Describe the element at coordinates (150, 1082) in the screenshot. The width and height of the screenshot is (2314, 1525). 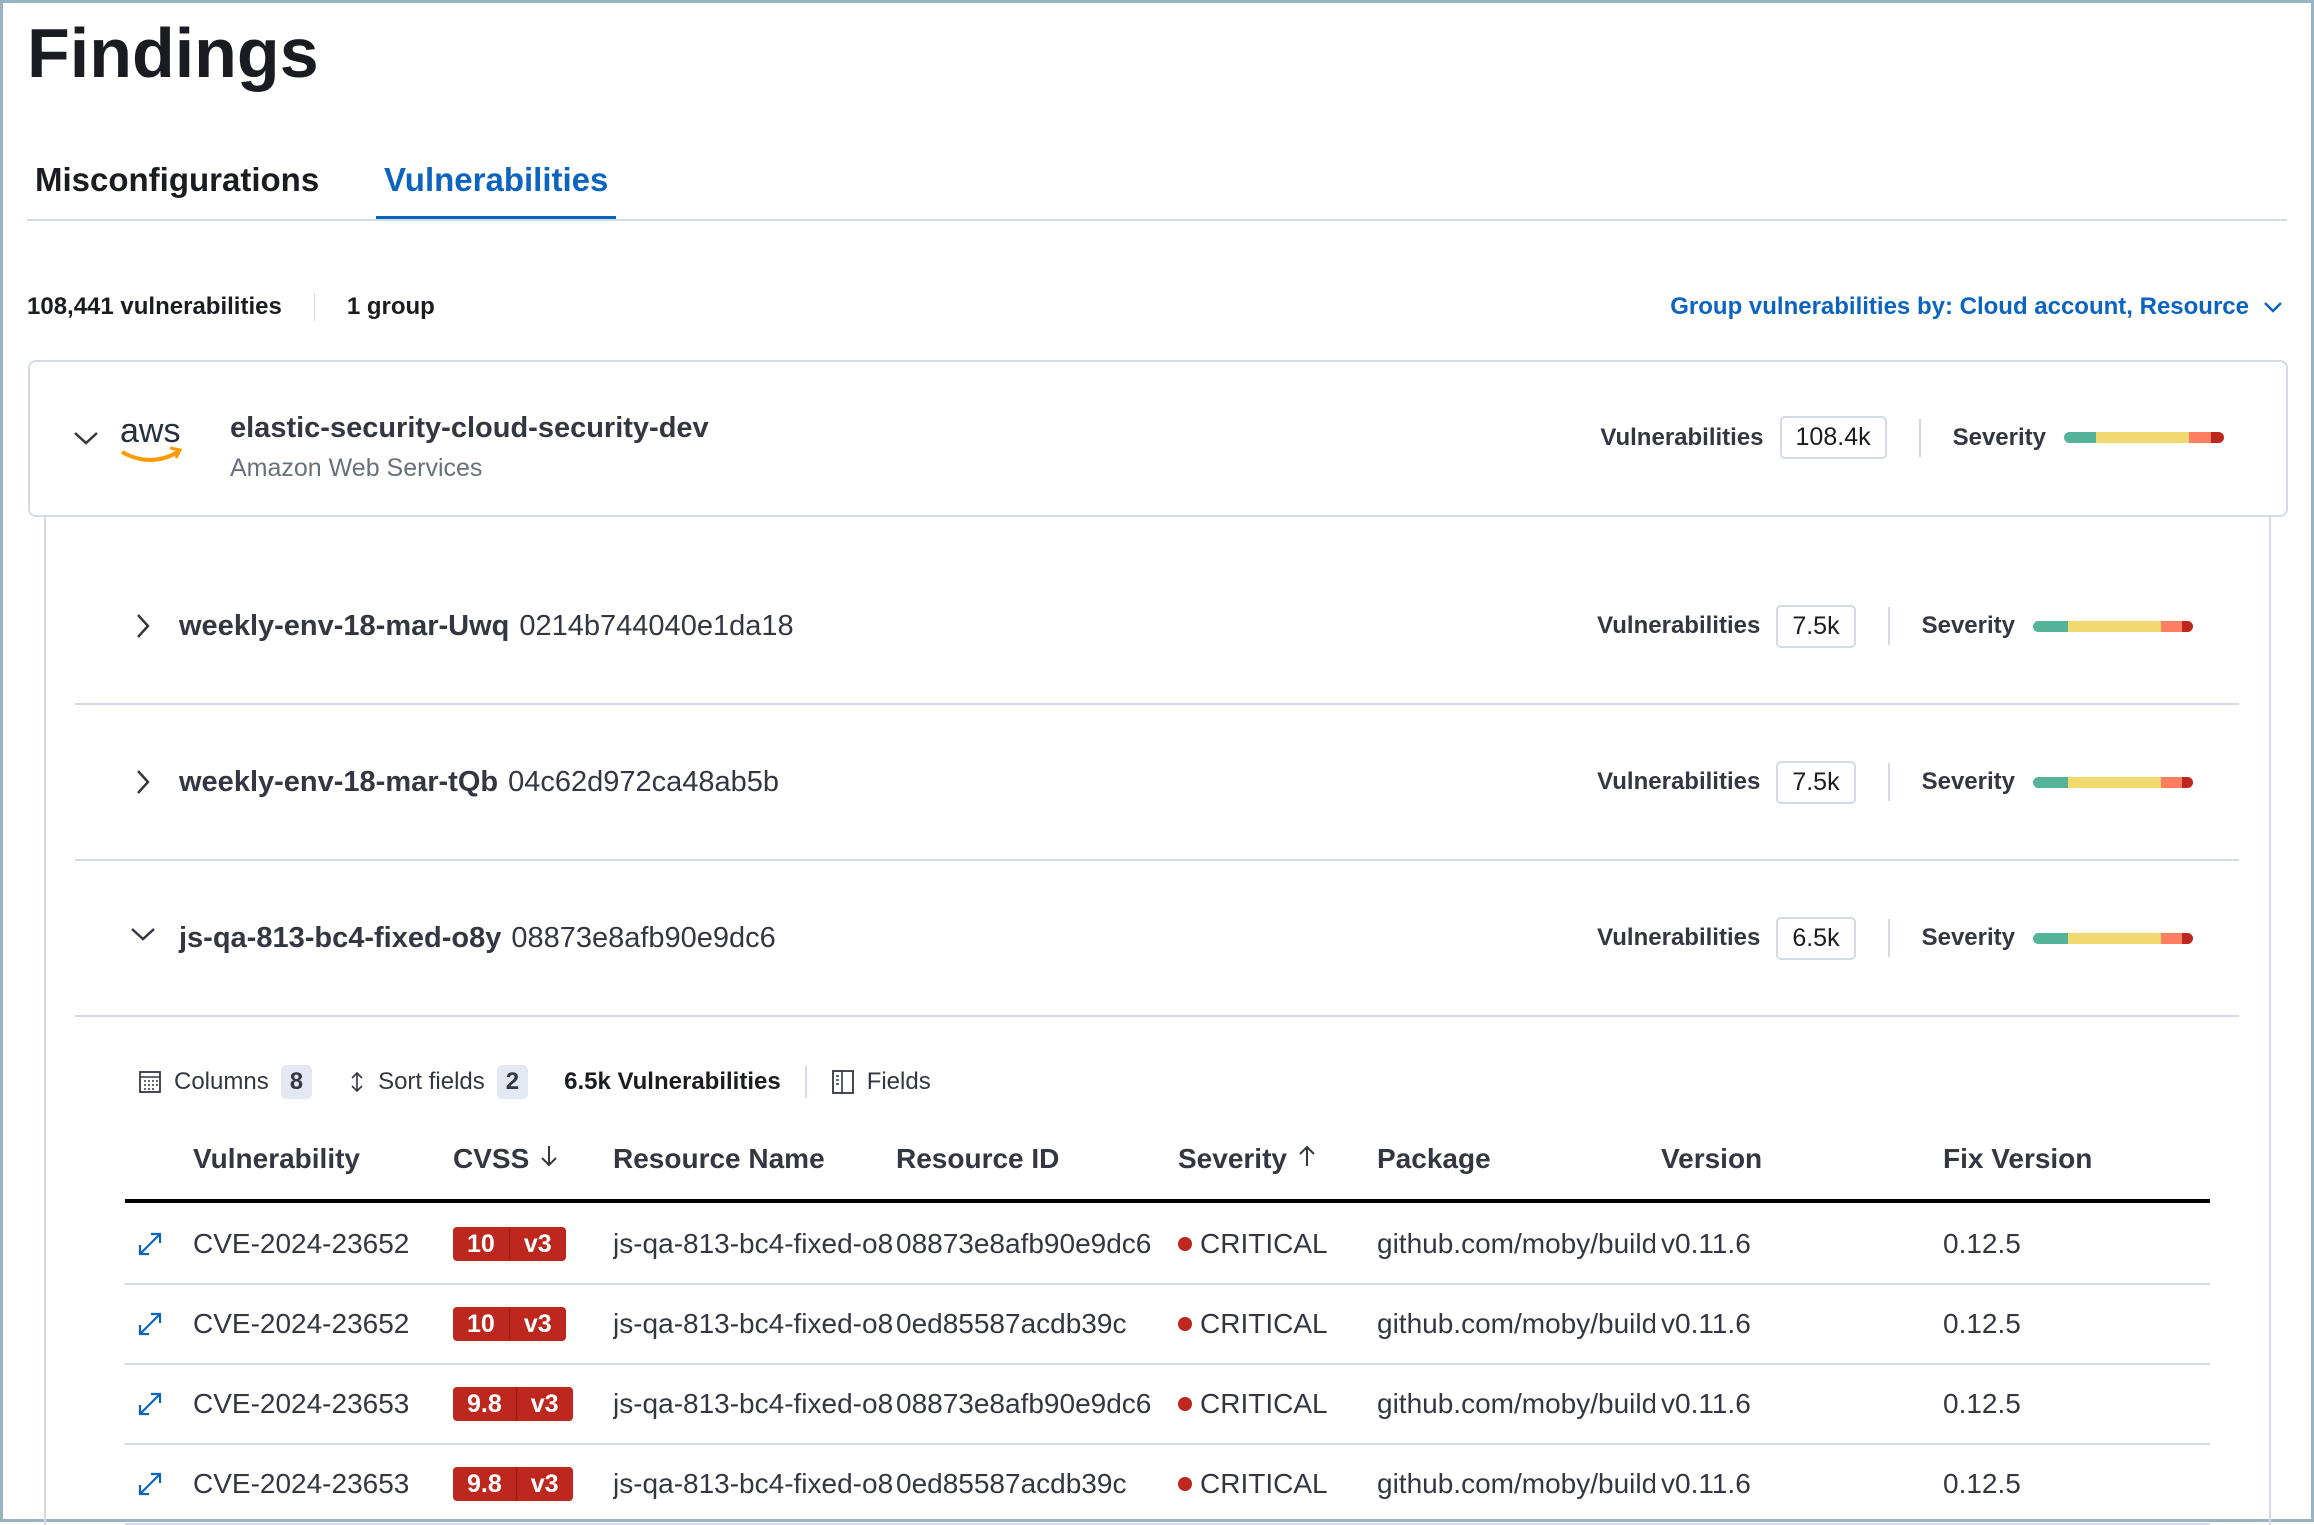
I see `table-icon` at that location.